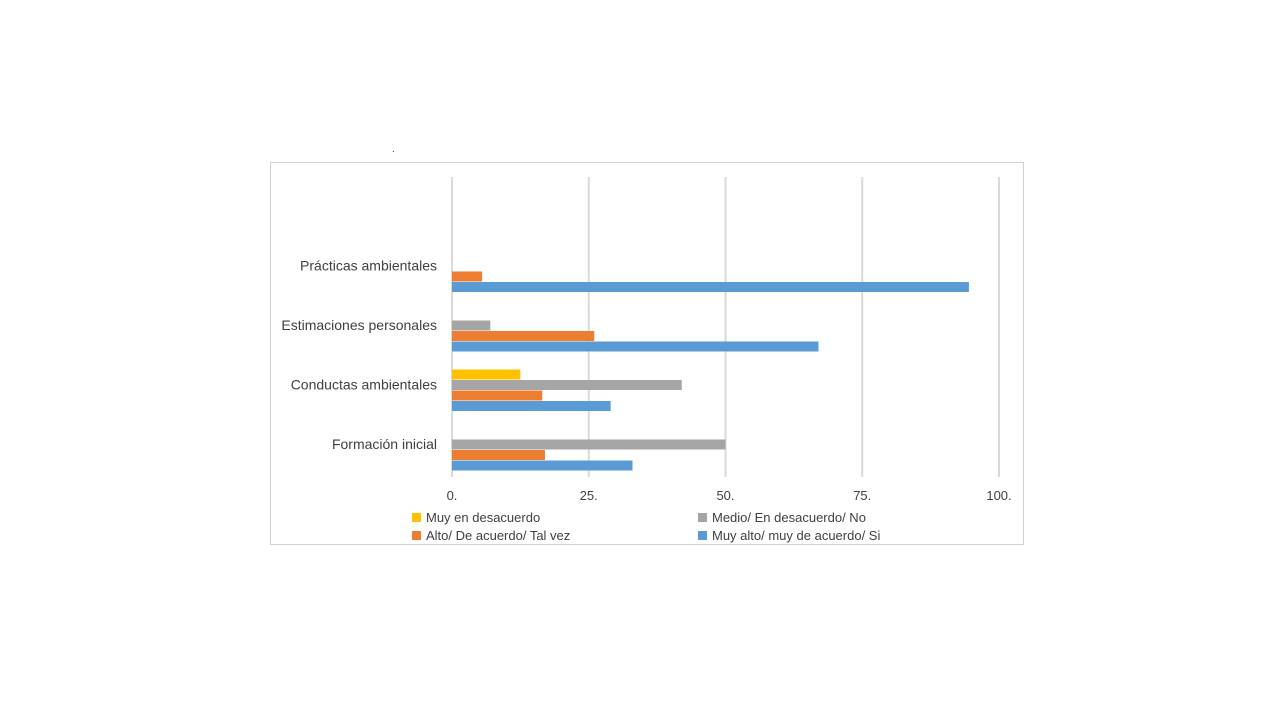 The image size is (1280, 720). Describe the element at coordinates (364, 385) in the screenshot. I see `y-category-label: Conductas ambientales` at that location.